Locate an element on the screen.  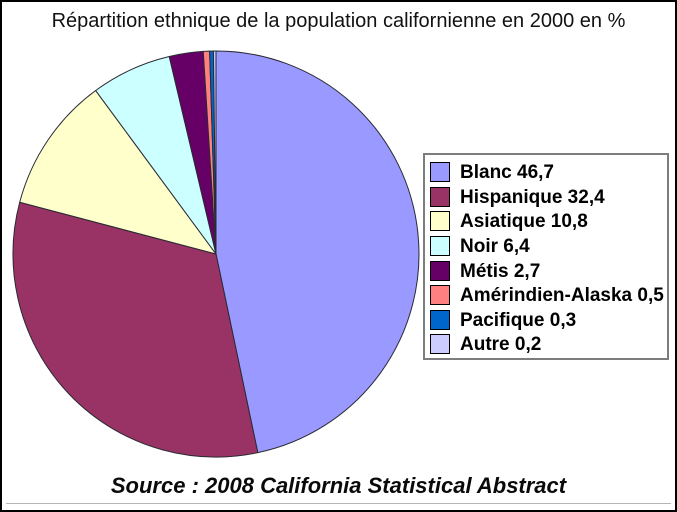
legend-label: Noir 6,4 is located at coordinates (495, 247).